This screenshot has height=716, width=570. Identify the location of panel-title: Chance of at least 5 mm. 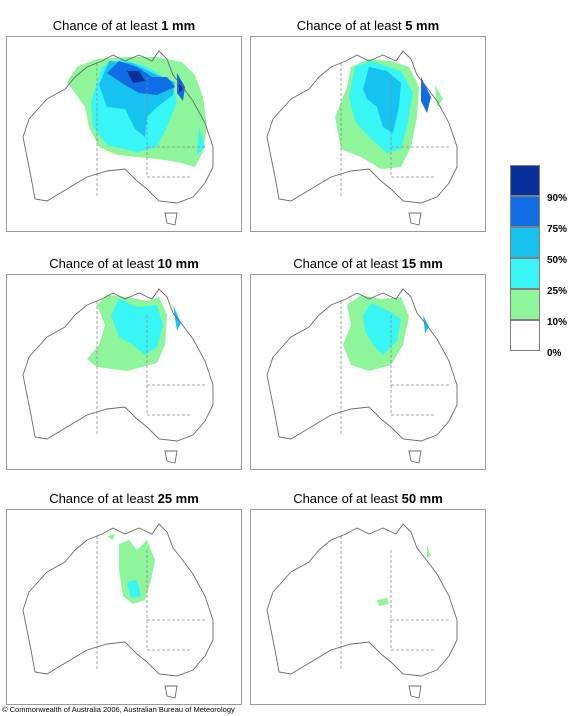
(368, 26).